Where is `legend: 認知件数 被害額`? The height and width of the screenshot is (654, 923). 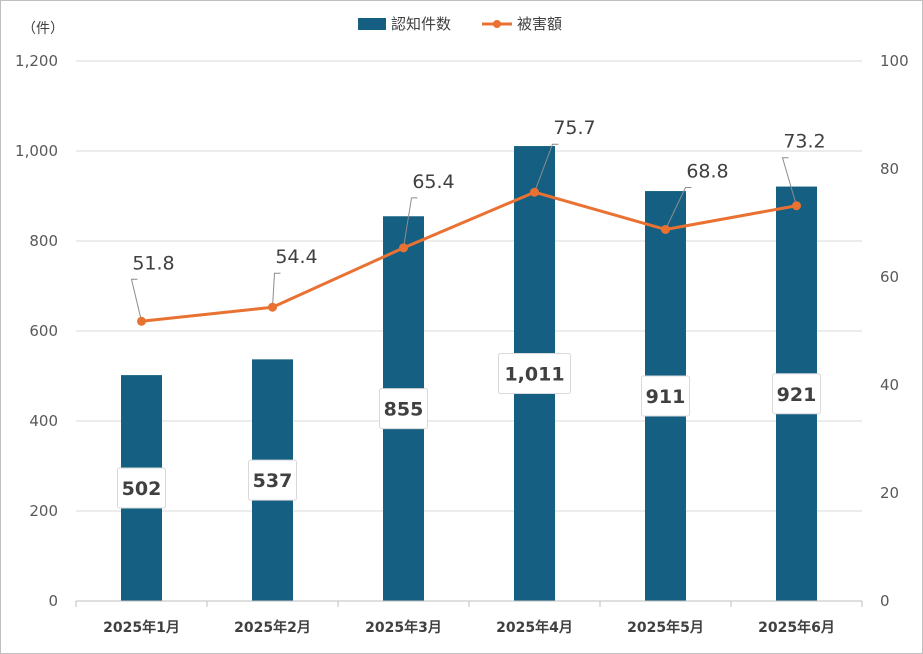 legend: 認知件数 被害額 is located at coordinates (460, 24).